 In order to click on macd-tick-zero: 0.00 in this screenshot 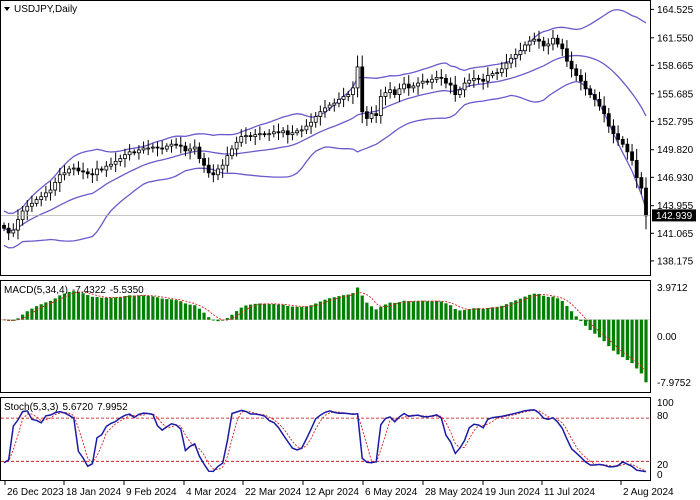, I will do `click(667, 337)`.